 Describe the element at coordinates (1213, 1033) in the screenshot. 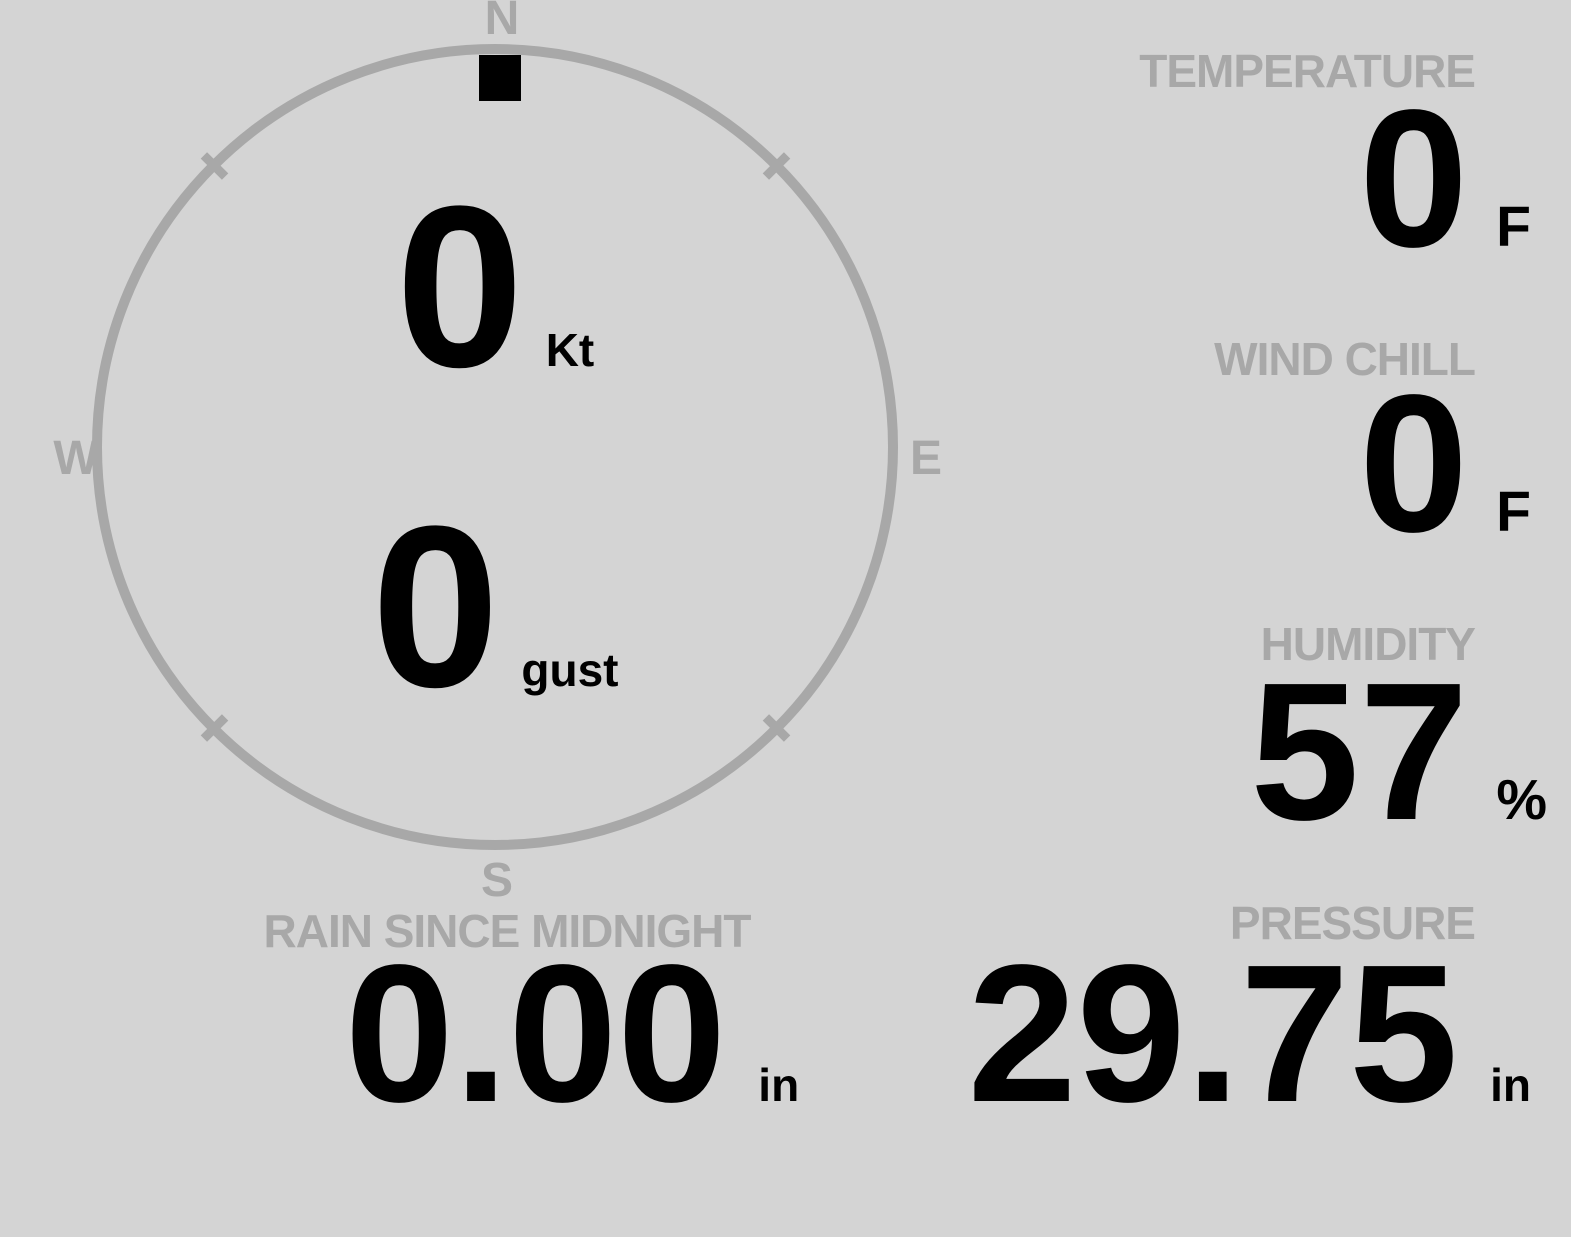

I see `pressure-value: 29.75` at that location.